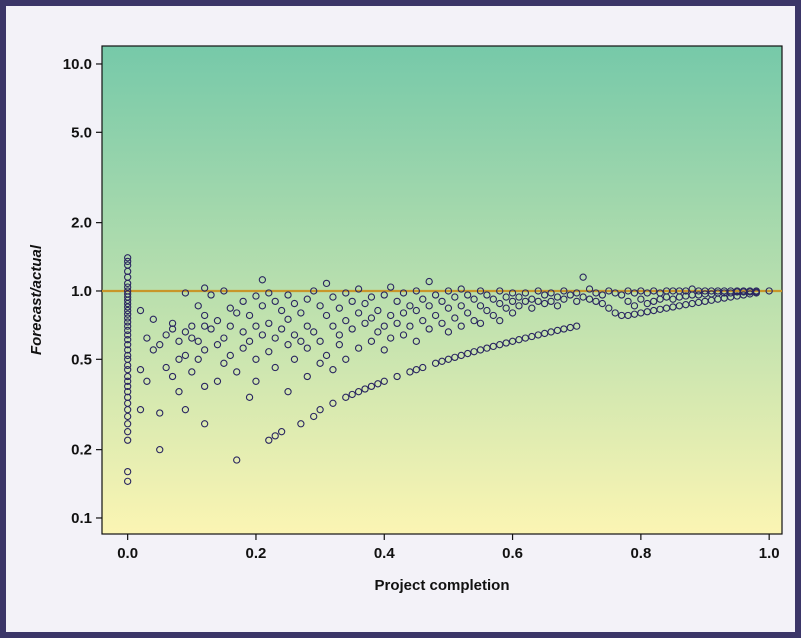 The height and width of the screenshot is (638, 801). I want to click on y-axis-title: Forecast/actual, so click(36, 299).